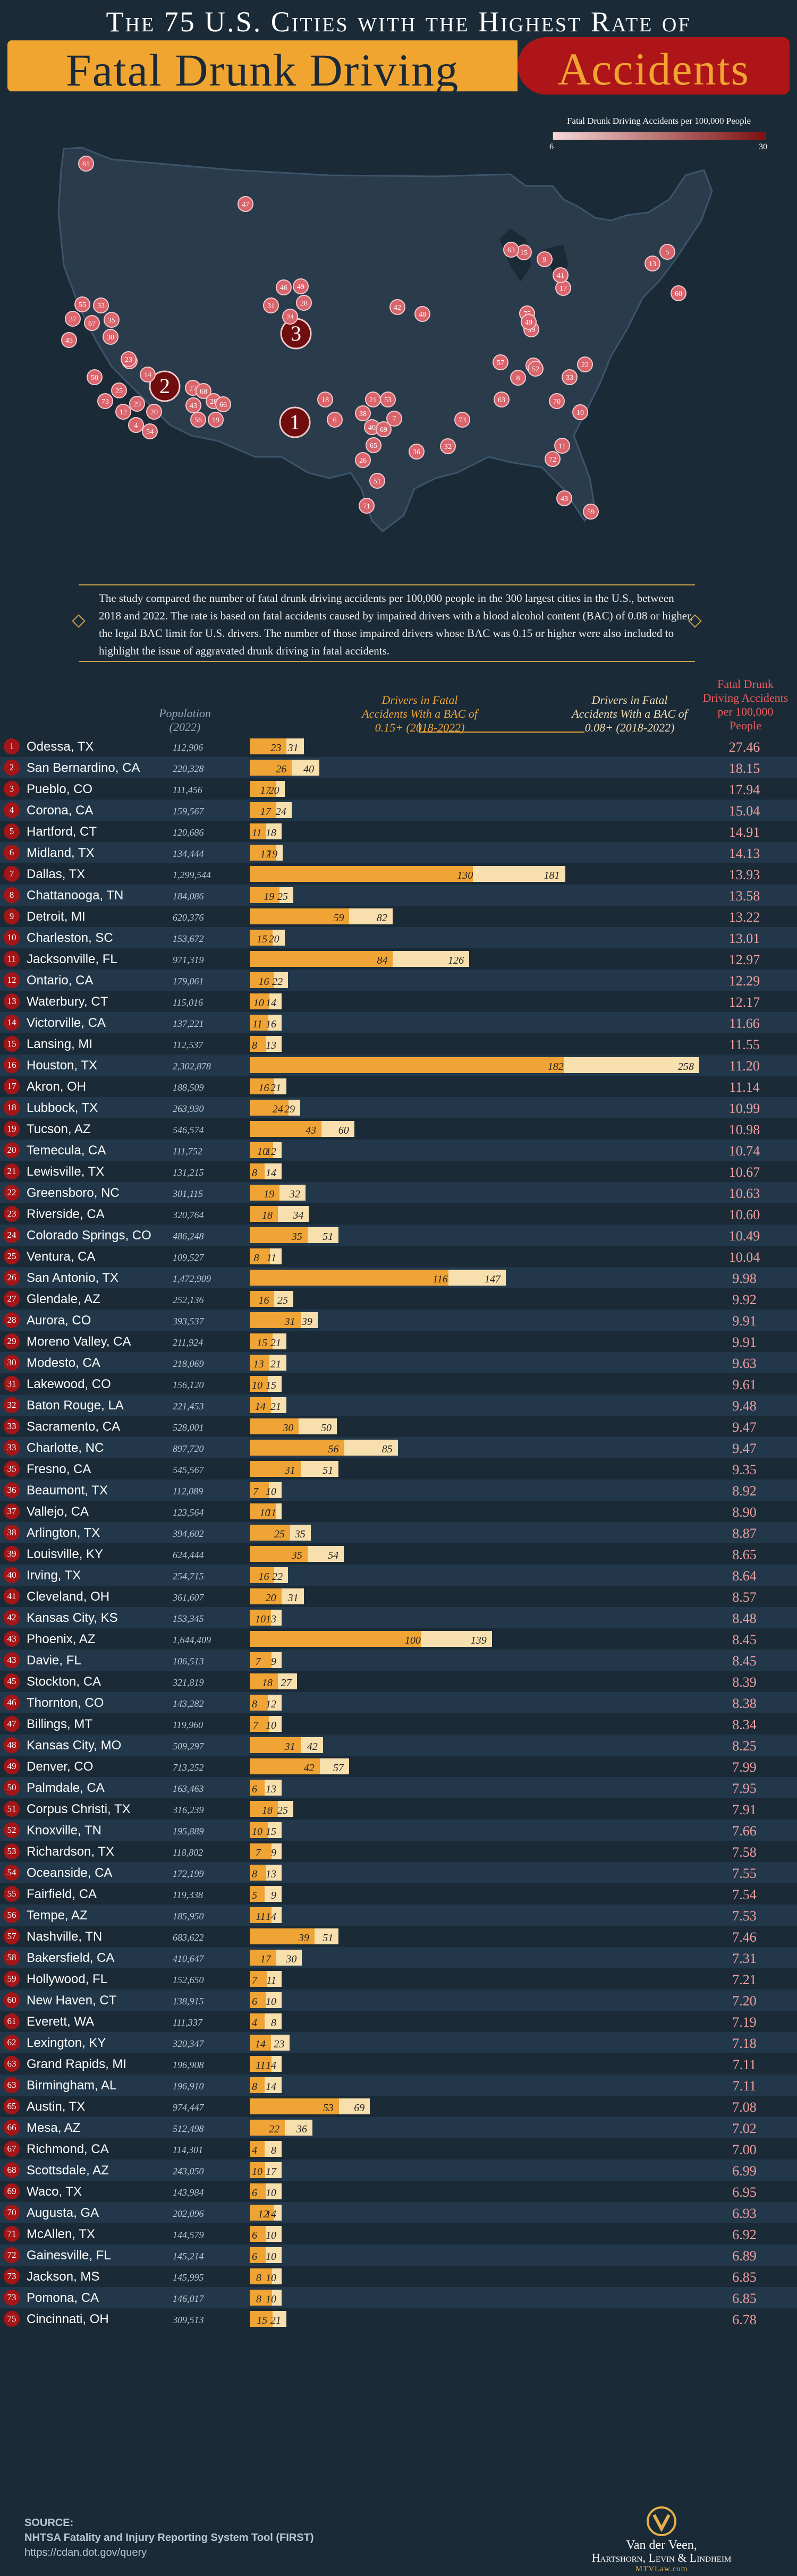 The height and width of the screenshot is (2576, 797). I want to click on bac08-bar: 16 21, so click(268, 1086).